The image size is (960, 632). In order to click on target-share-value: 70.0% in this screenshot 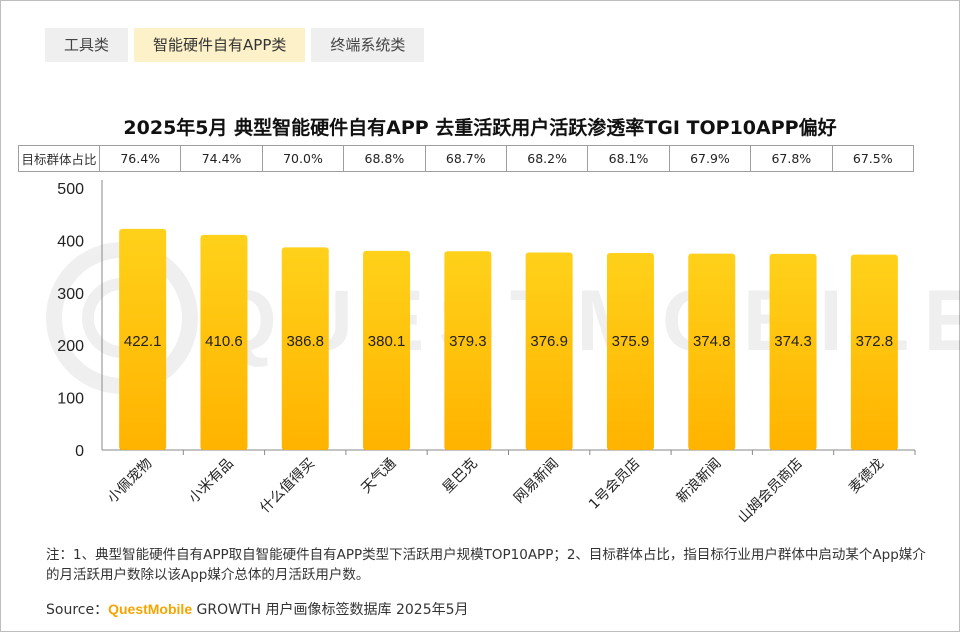, I will do `click(303, 158)`.